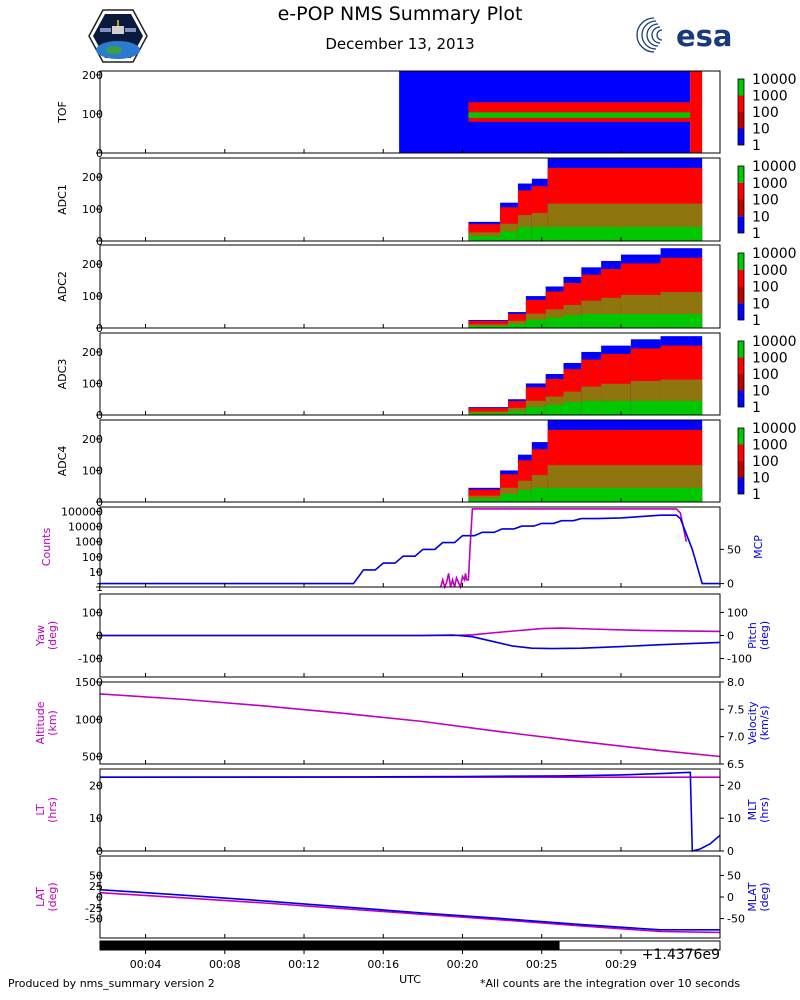 The image size is (800, 1000). Describe the element at coordinates (92, 296) in the screenshot. I see `y-adc2-label: 100` at that location.